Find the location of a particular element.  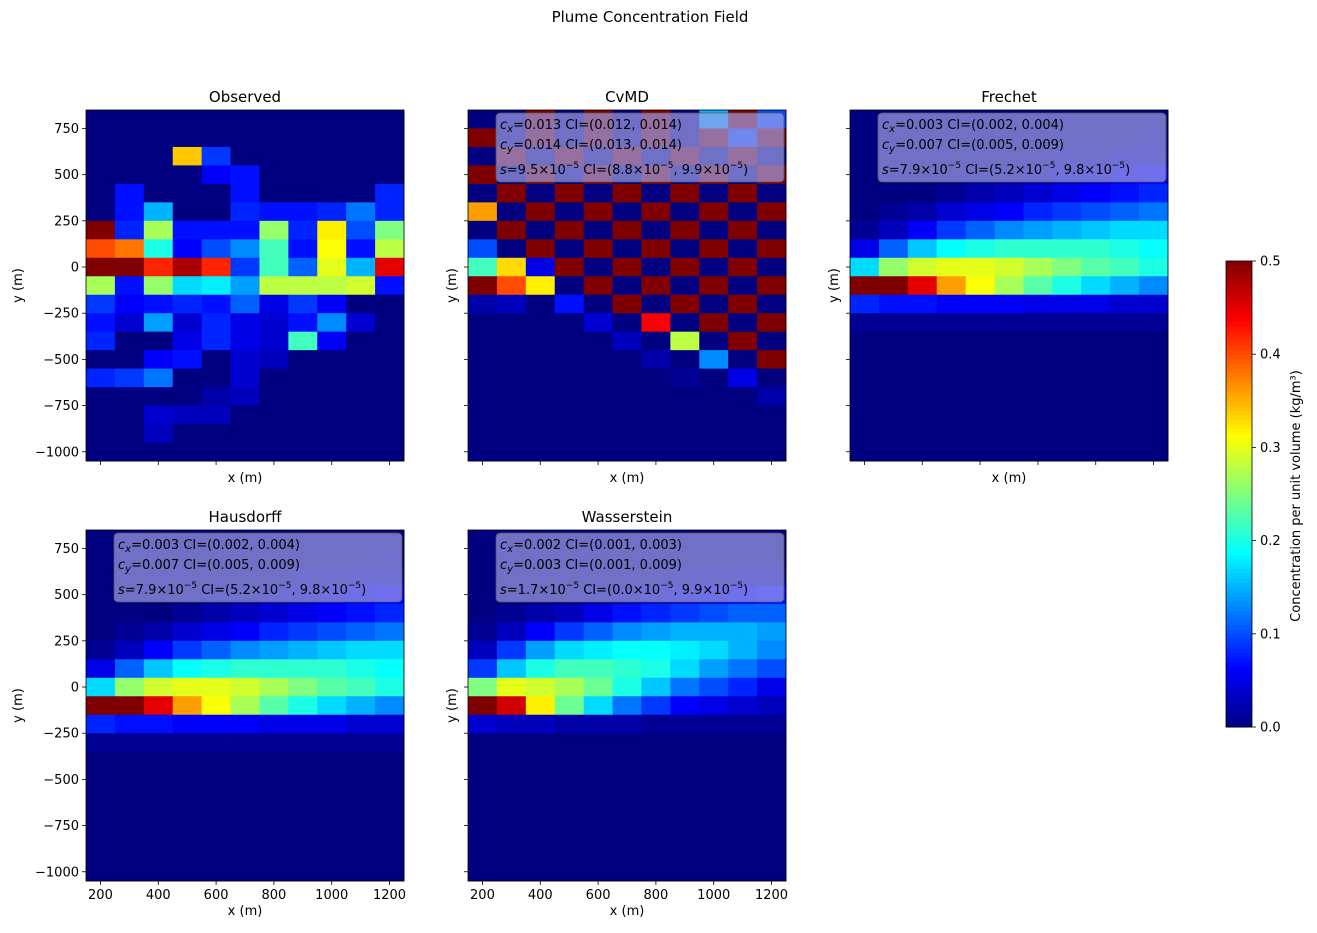

y-axis-label: y (m) is located at coordinates (452, 285).